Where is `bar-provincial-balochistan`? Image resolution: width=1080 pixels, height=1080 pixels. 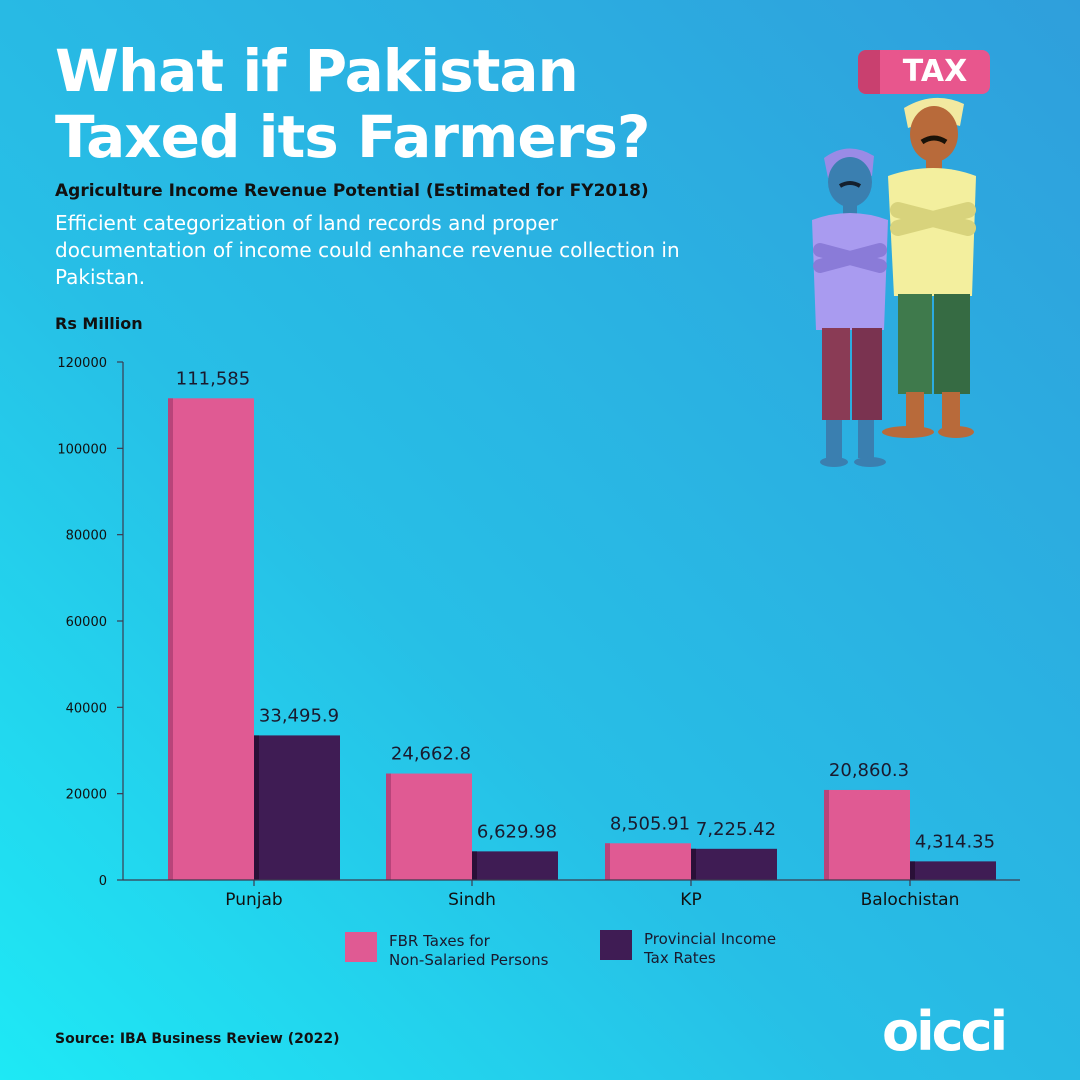 bar-provincial-balochistan is located at coordinates (953, 870).